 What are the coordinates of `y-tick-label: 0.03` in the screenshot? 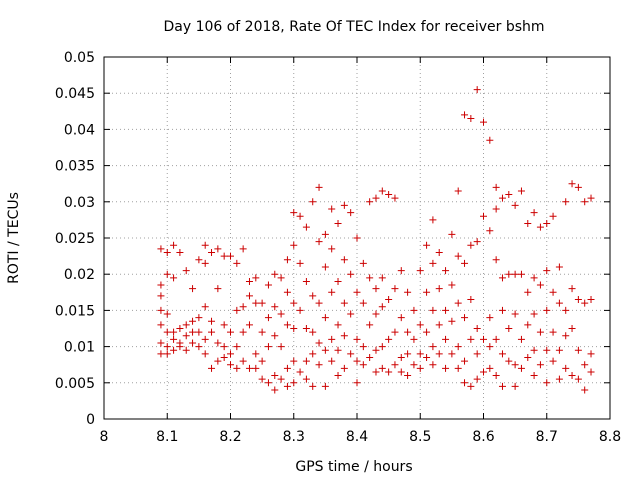 It's located at (79, 203).